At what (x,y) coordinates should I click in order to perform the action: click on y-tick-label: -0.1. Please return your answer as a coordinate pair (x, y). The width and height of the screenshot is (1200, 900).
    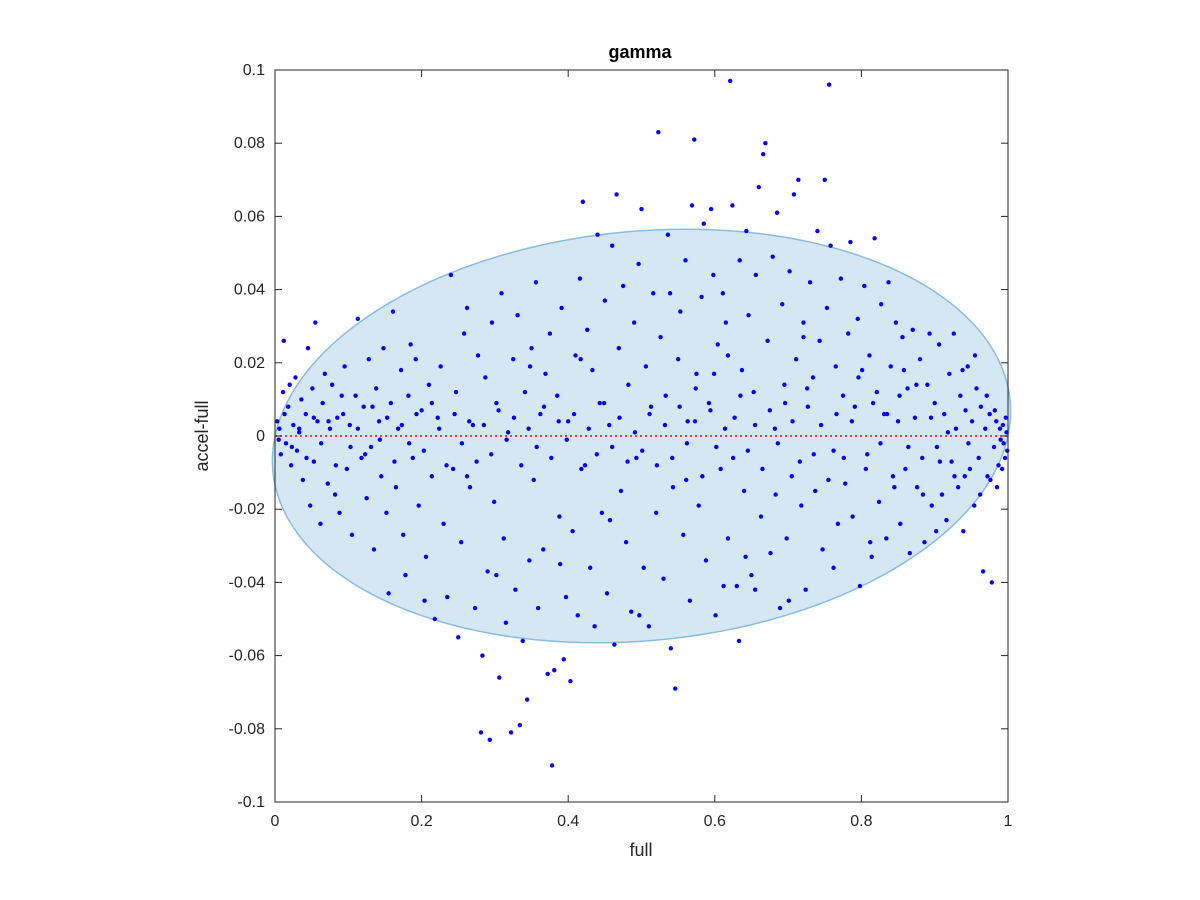
    Looking at the image, I should click on (251, 802).